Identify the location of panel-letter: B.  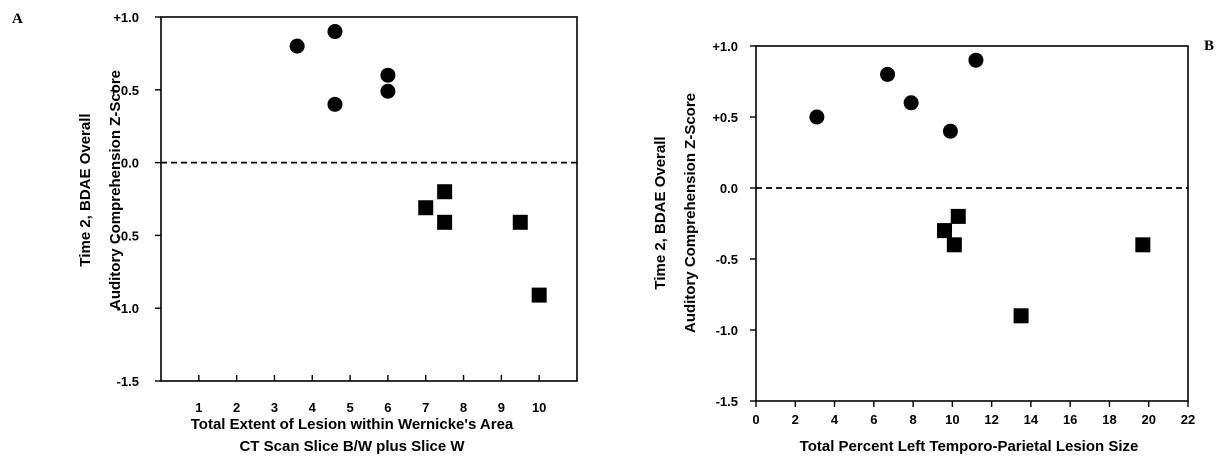
(1209, 46).